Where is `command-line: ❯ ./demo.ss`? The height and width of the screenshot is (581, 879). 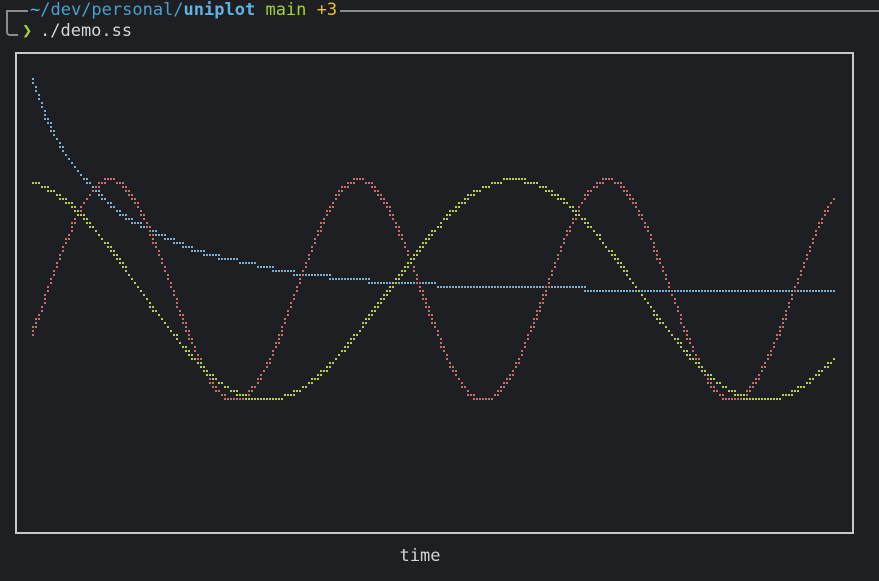 command-line: ❯ ./demo.ss is located at coordinates (439, 32).